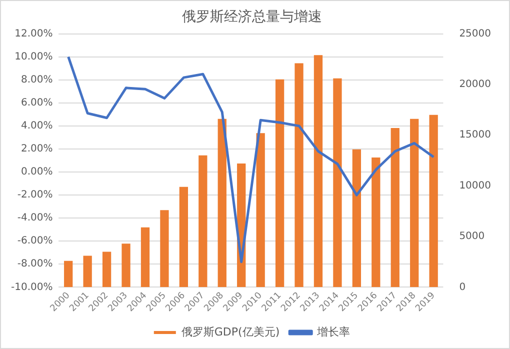 The width and height of the screenshot is (510, 349). What do you see at coordinates (252, 17) in the screenshot?
I see `chart-title: 俄罗斯经济总量与增速` at bounding box center [252, 17].